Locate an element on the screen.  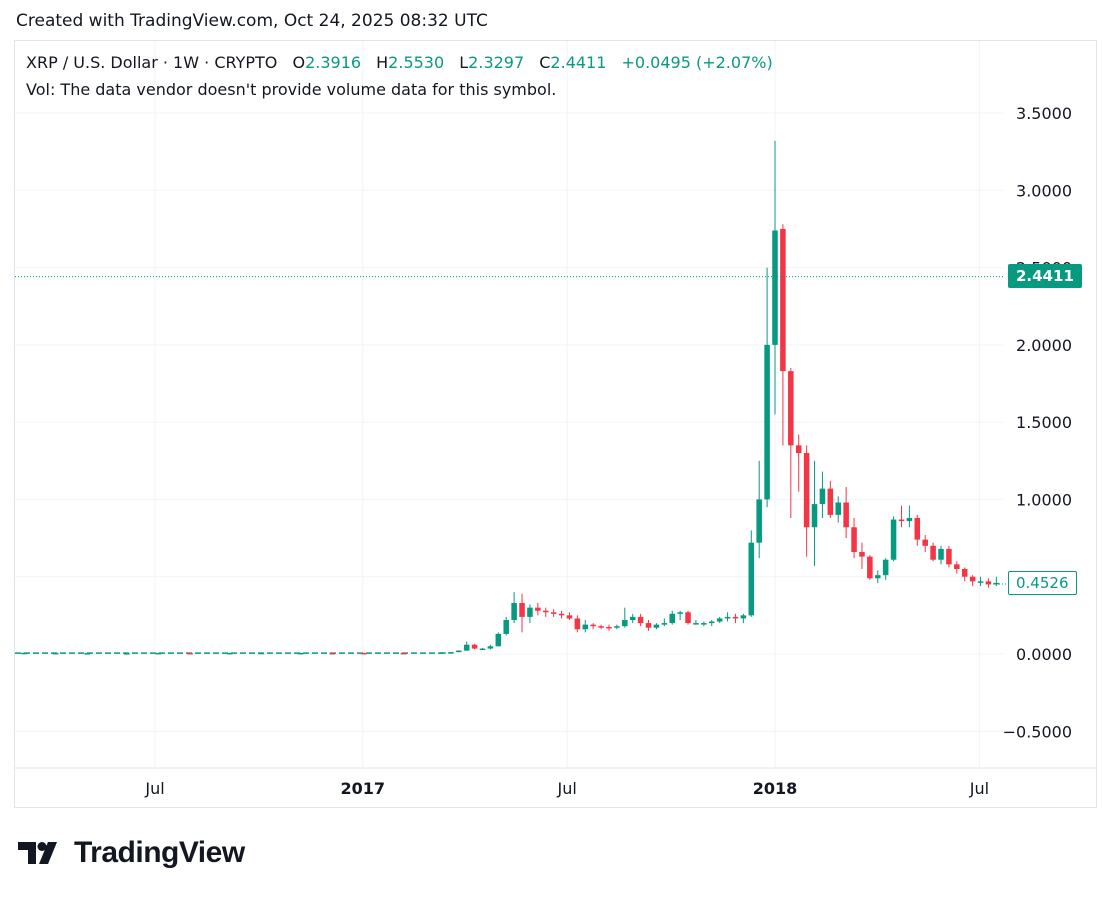
close-value: 2.4411 is located at coordinates (578, 62).